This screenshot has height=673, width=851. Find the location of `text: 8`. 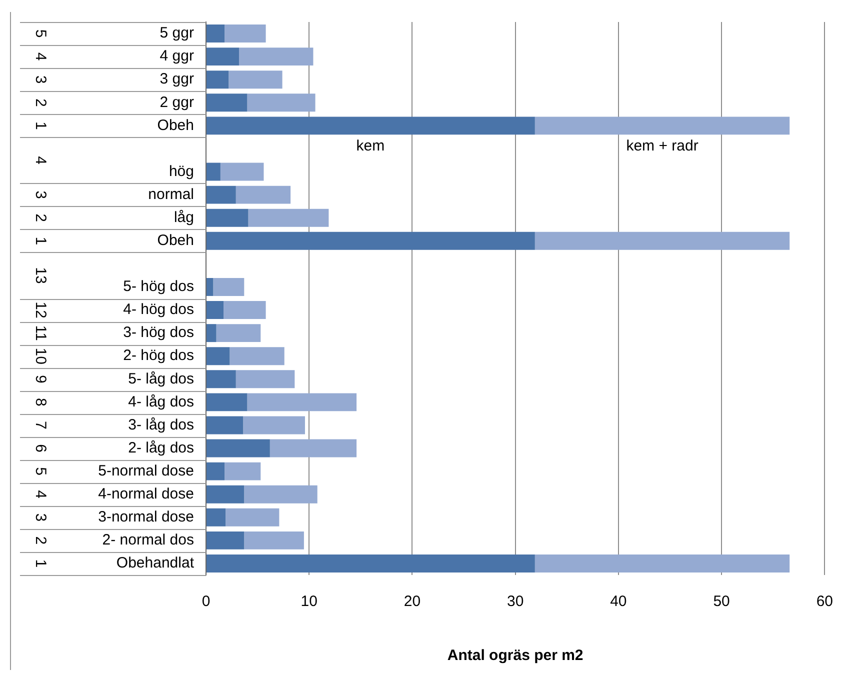

text: 8 is located at coordinates (40, 402).